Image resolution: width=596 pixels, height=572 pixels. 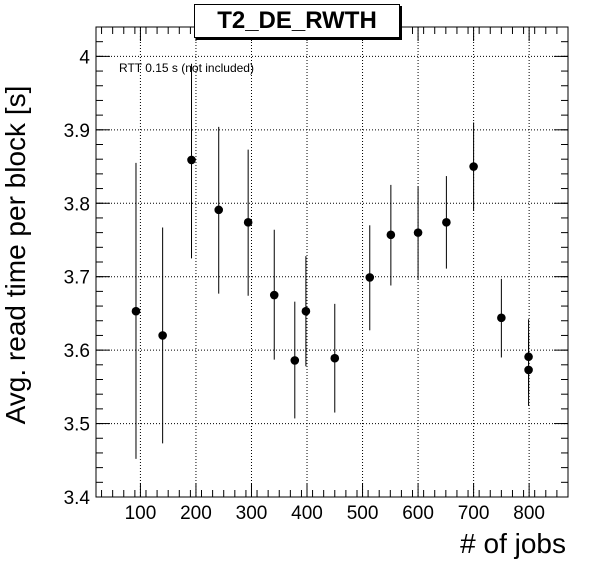 What do you see at coordinates (418, 513) in the screenshot?
I see `x-tick-label: 600` at bounding box center [418, 513].